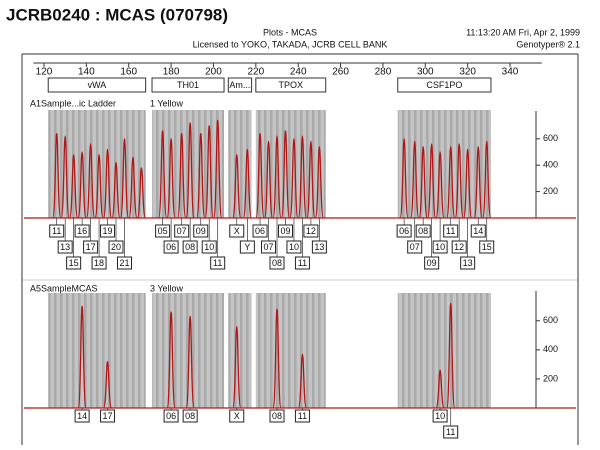  I want to click on page-title: JCRB0240 : MCAS (070798), so click(117, 14).